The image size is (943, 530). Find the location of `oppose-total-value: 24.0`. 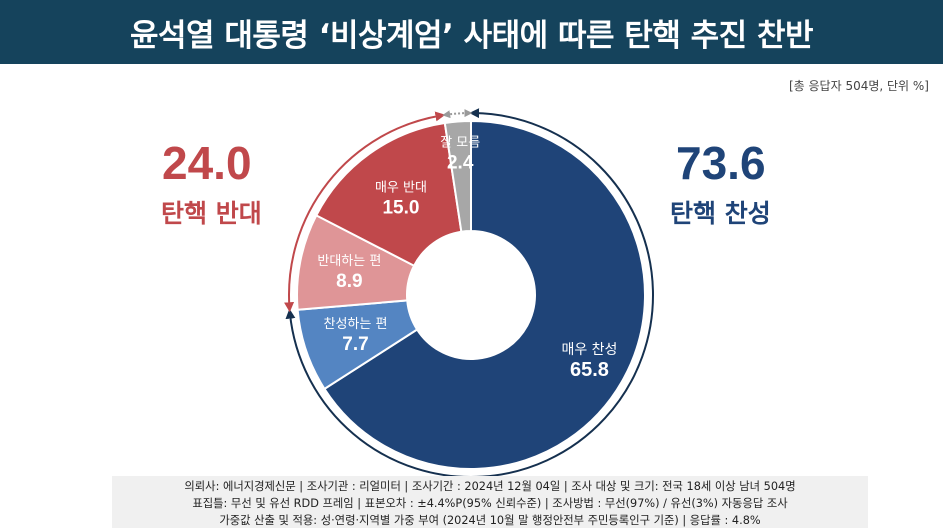

oppose-total-value: 24.0 is located at coordinates (207, 163).